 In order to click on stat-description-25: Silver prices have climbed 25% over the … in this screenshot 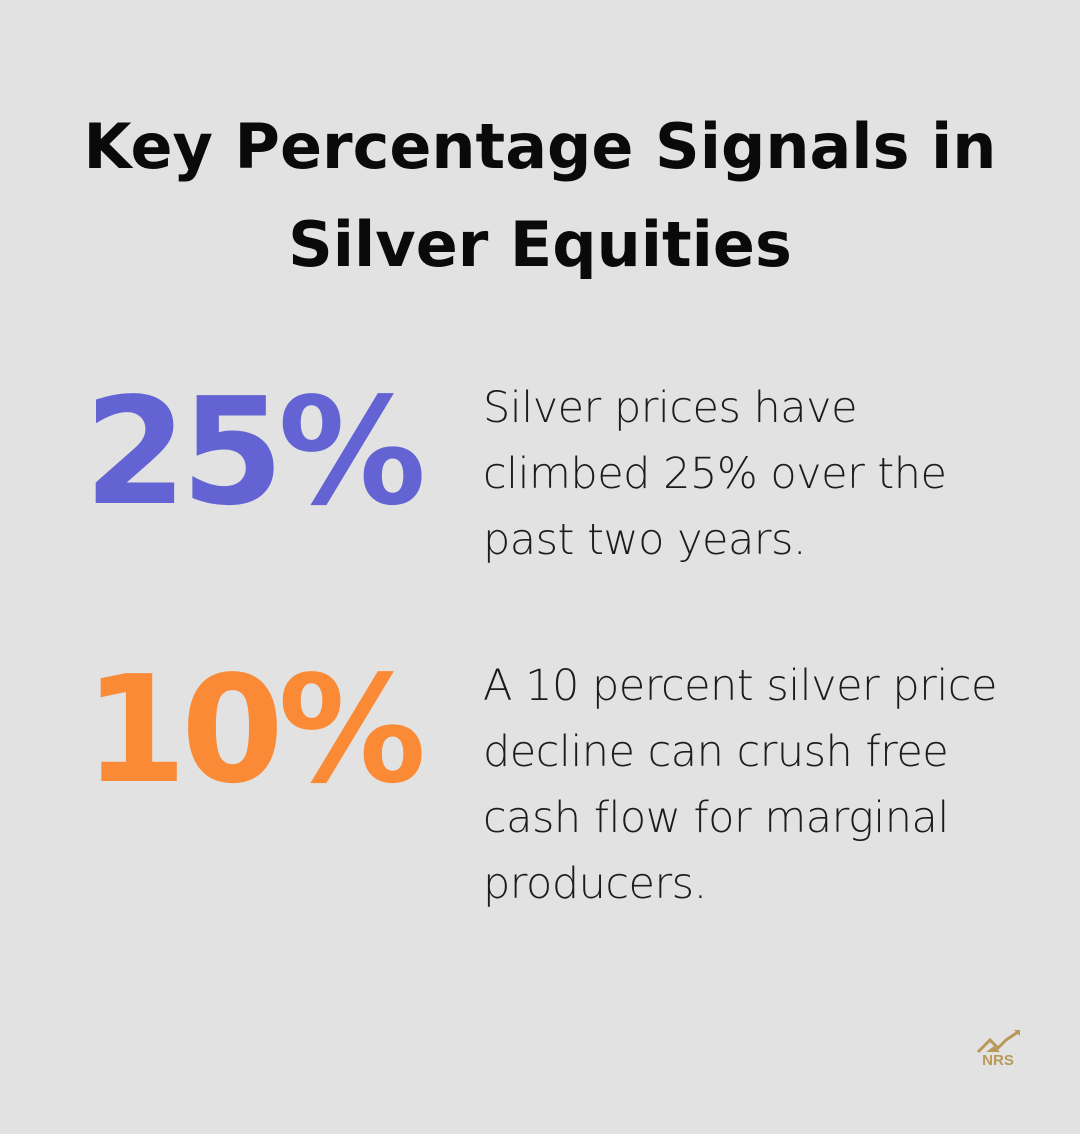, I will do `click(715, 474)`.